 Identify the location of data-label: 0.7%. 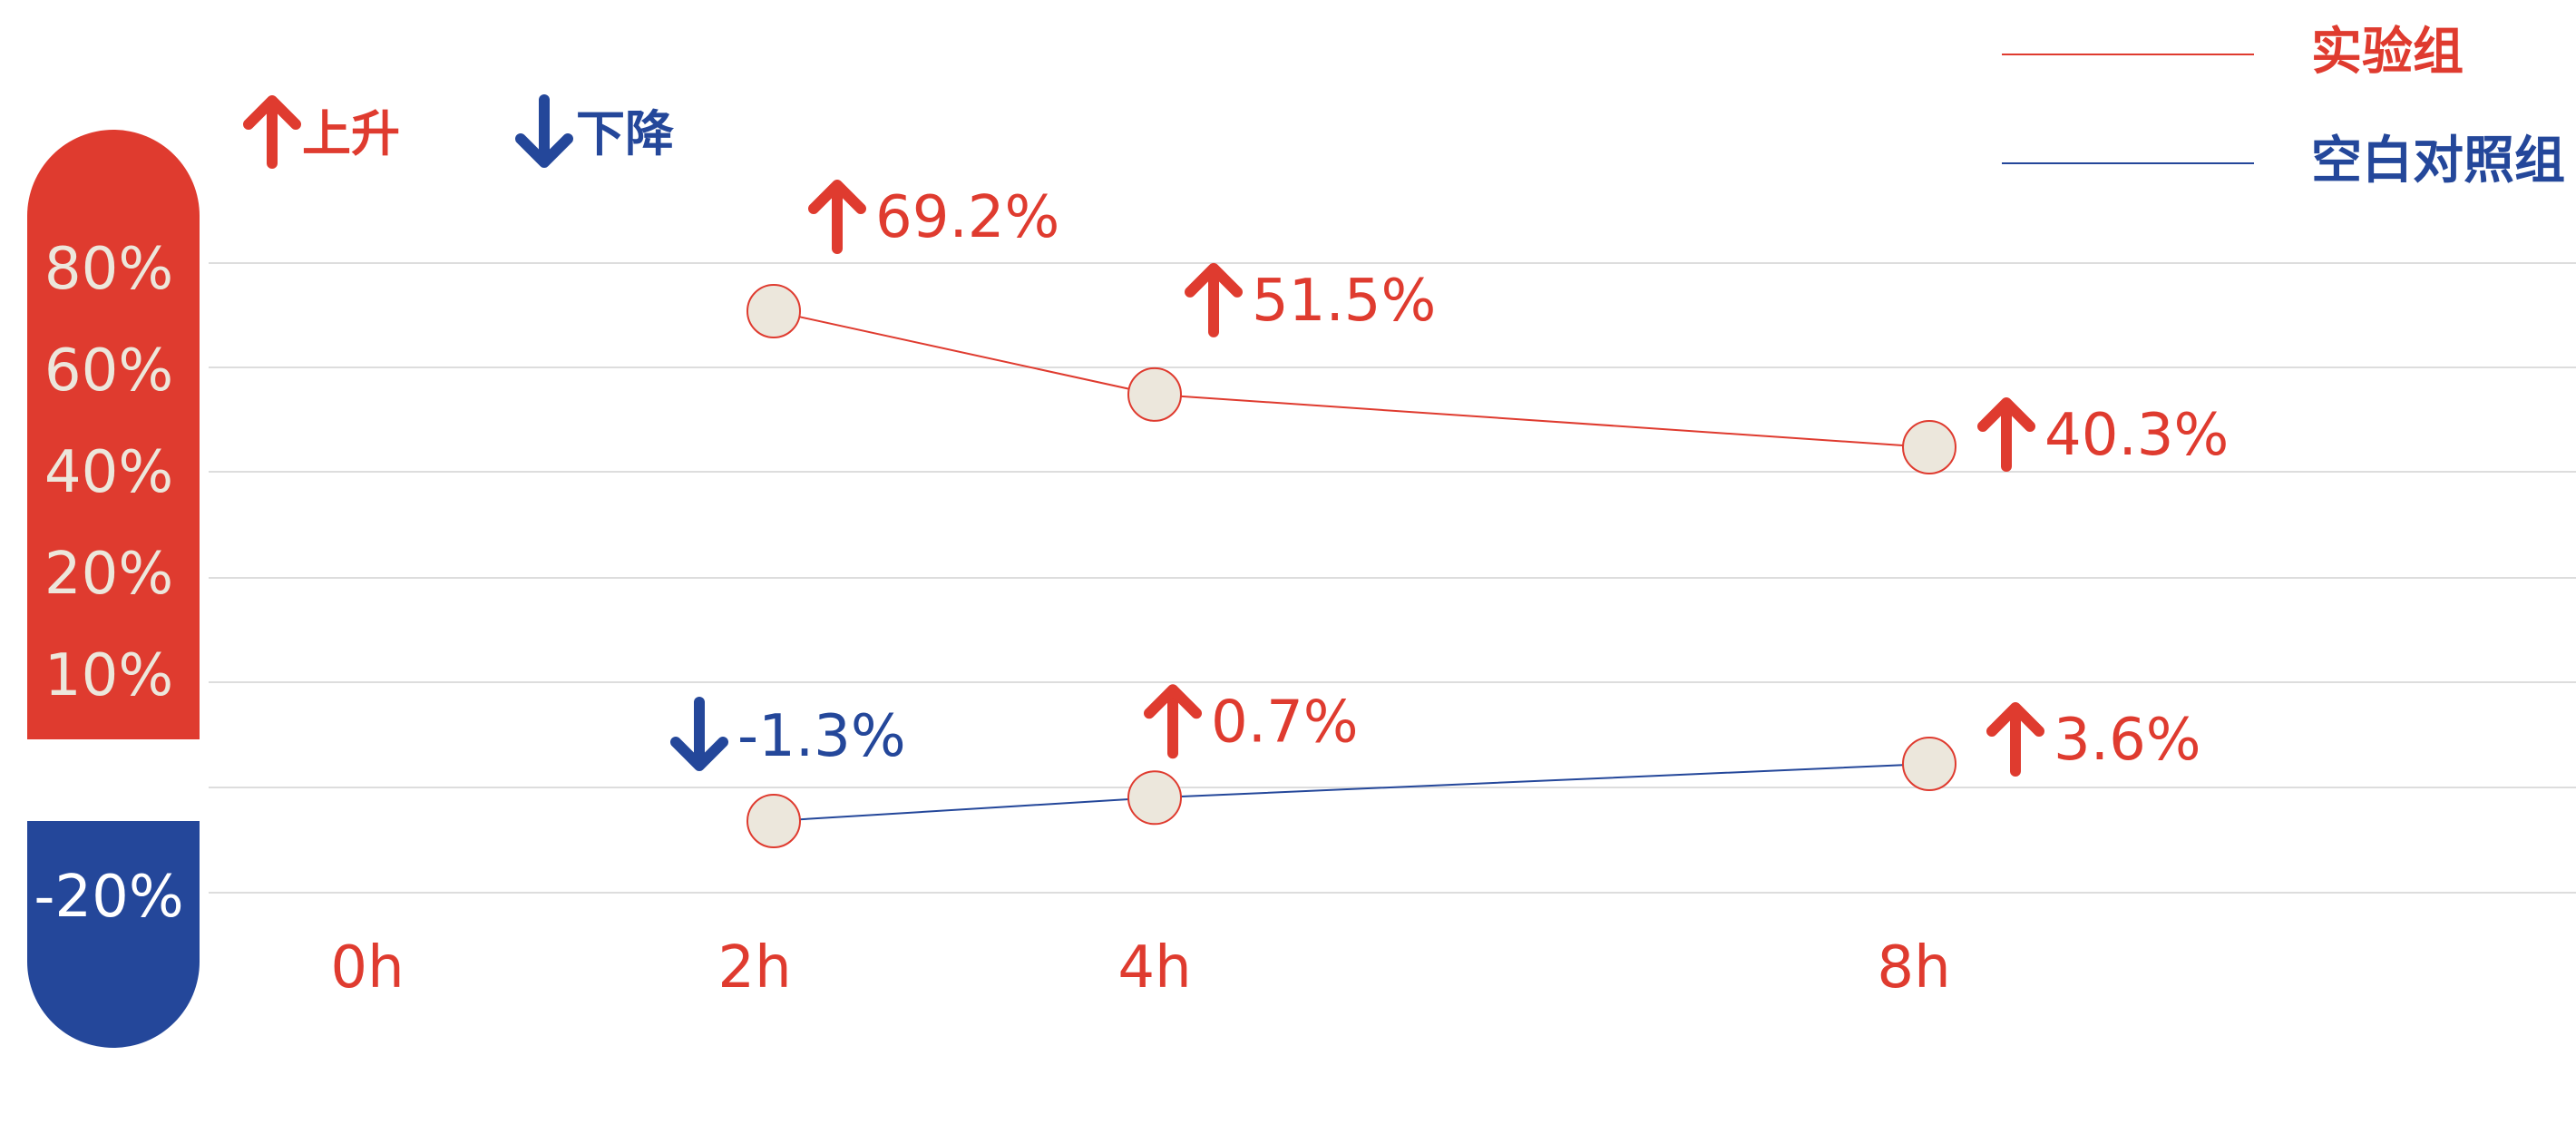
(1285, 723).